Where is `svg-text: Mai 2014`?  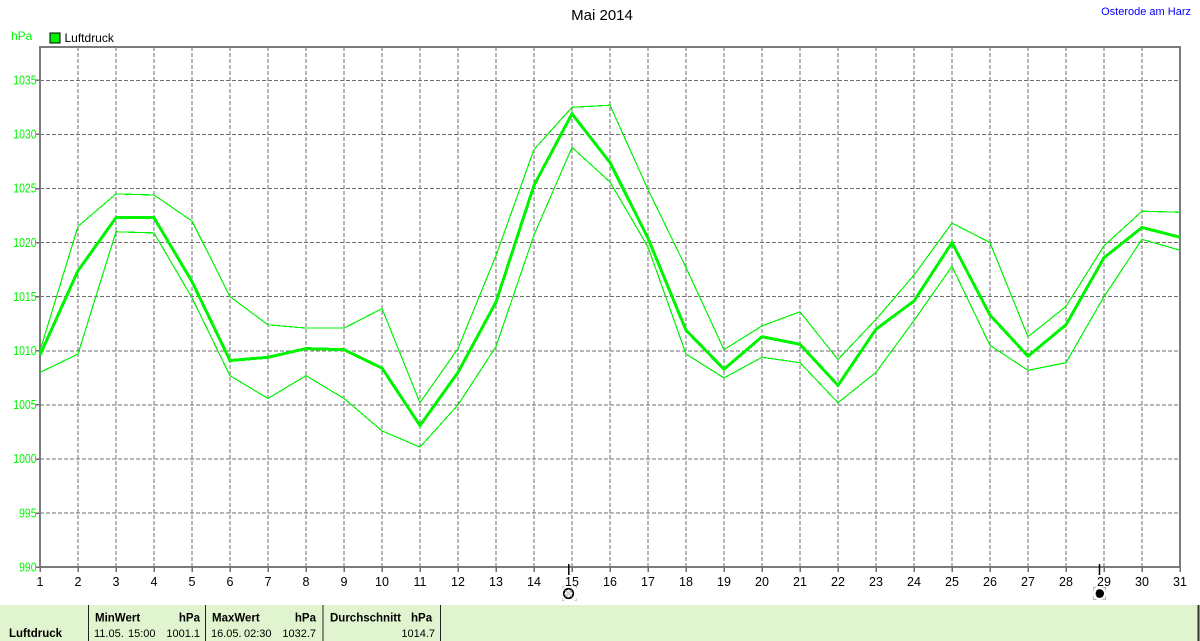
svg-text: Mai 2014 is located at coordinates (602, 15).